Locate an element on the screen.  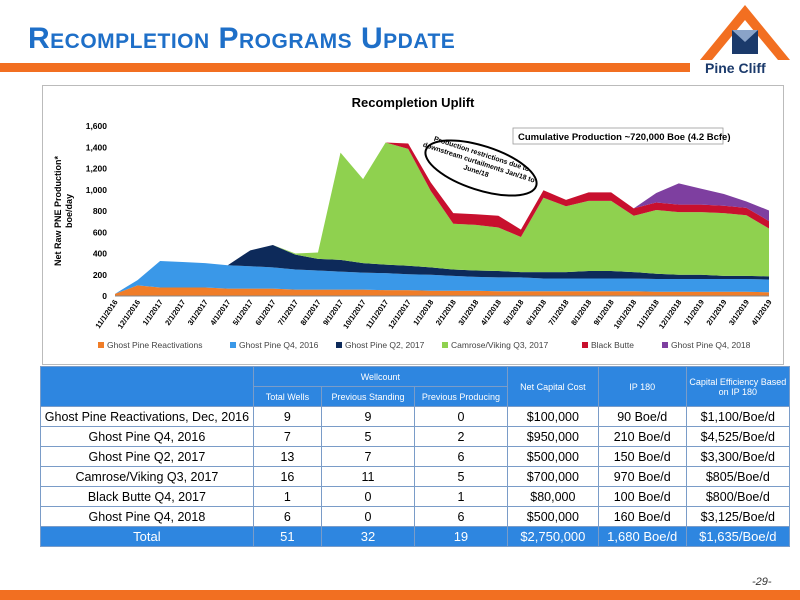
footer-line is located at coordinates (400, 595).